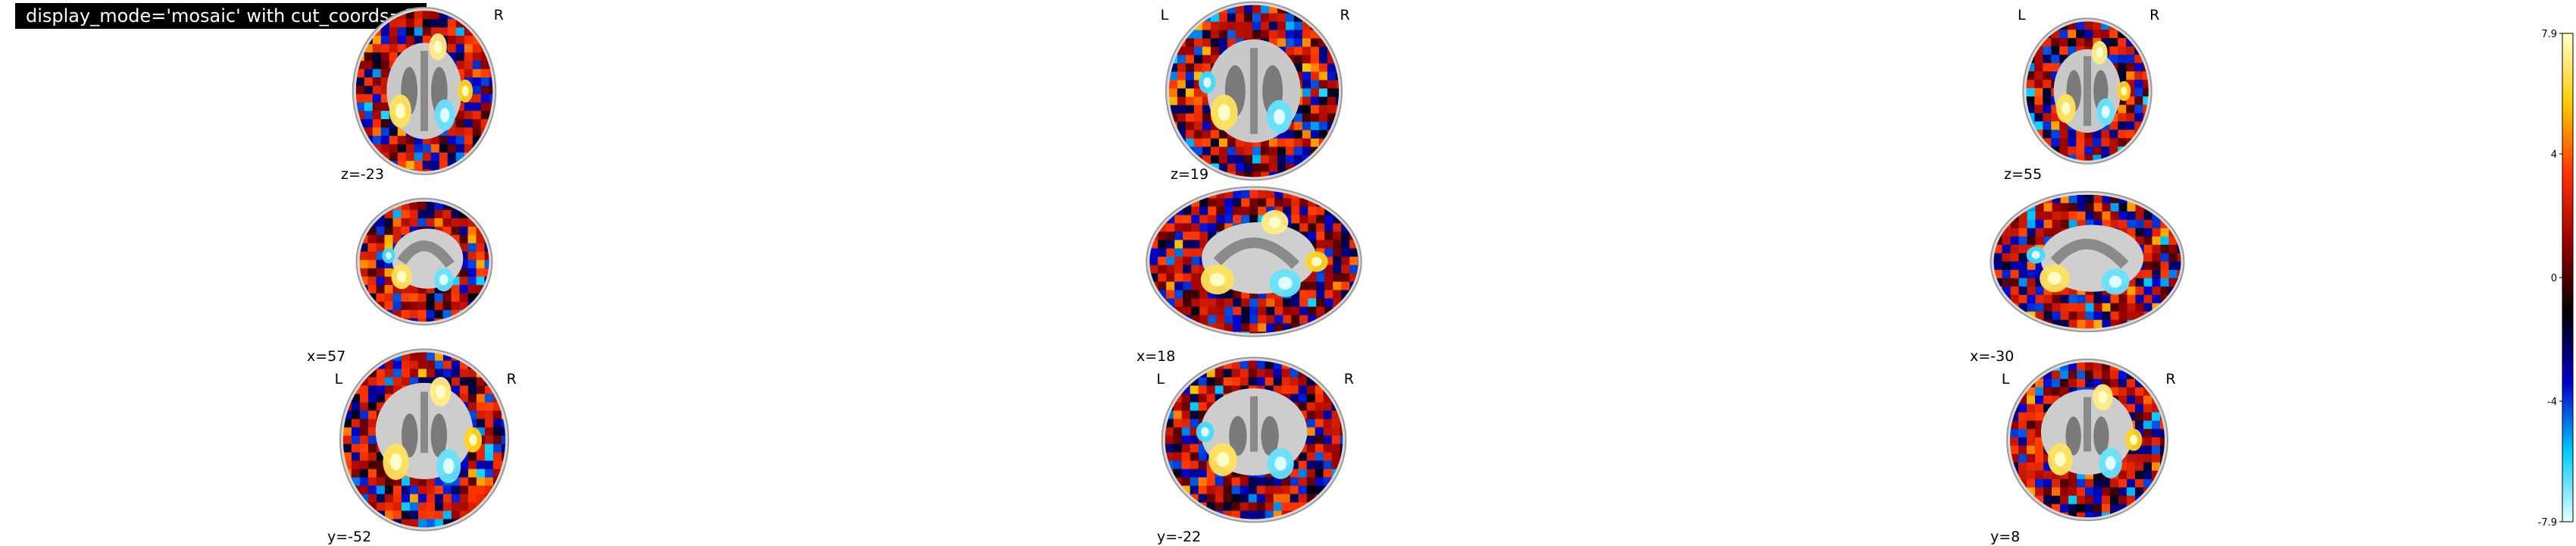  I want to click on figure-title: display_mode='mosaic' with cut_coords=3, so click(221, 16).